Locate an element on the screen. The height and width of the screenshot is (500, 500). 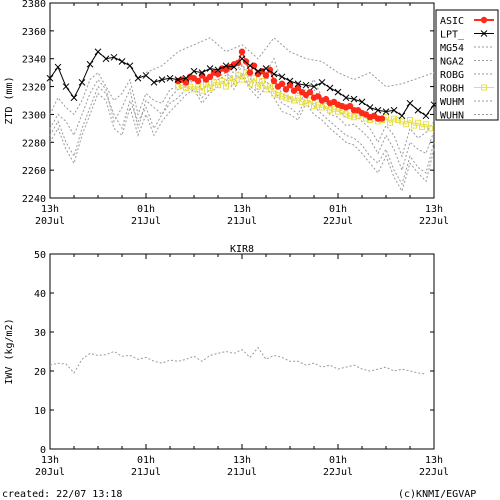
legend-marker-lpt is located at coordinates (484, 33).